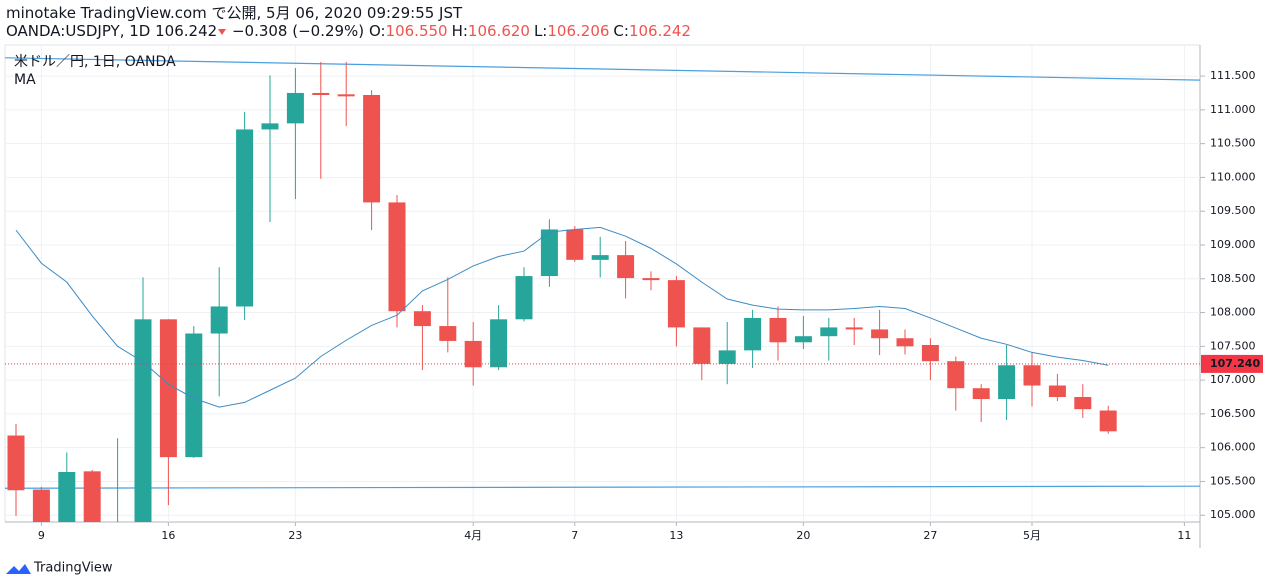 Image resolution: width=1274 pixels, height=586 pixels. I want to click on ohlc-label: H:, so click(459, 31).